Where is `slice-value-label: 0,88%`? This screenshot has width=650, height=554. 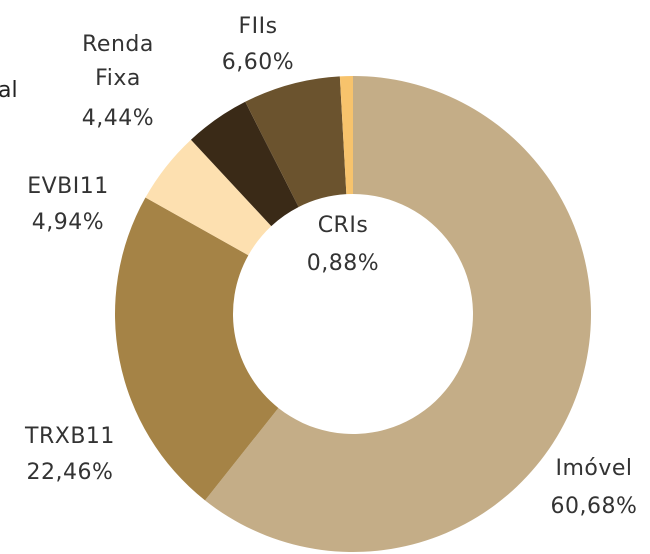 slice-value-label: 0,88% is located at coordinates (343, 263).